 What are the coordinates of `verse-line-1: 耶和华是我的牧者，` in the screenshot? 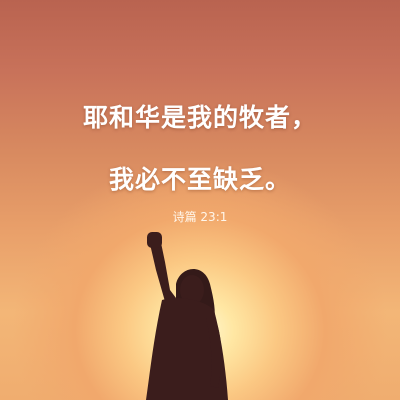 It's located at (199, 117).